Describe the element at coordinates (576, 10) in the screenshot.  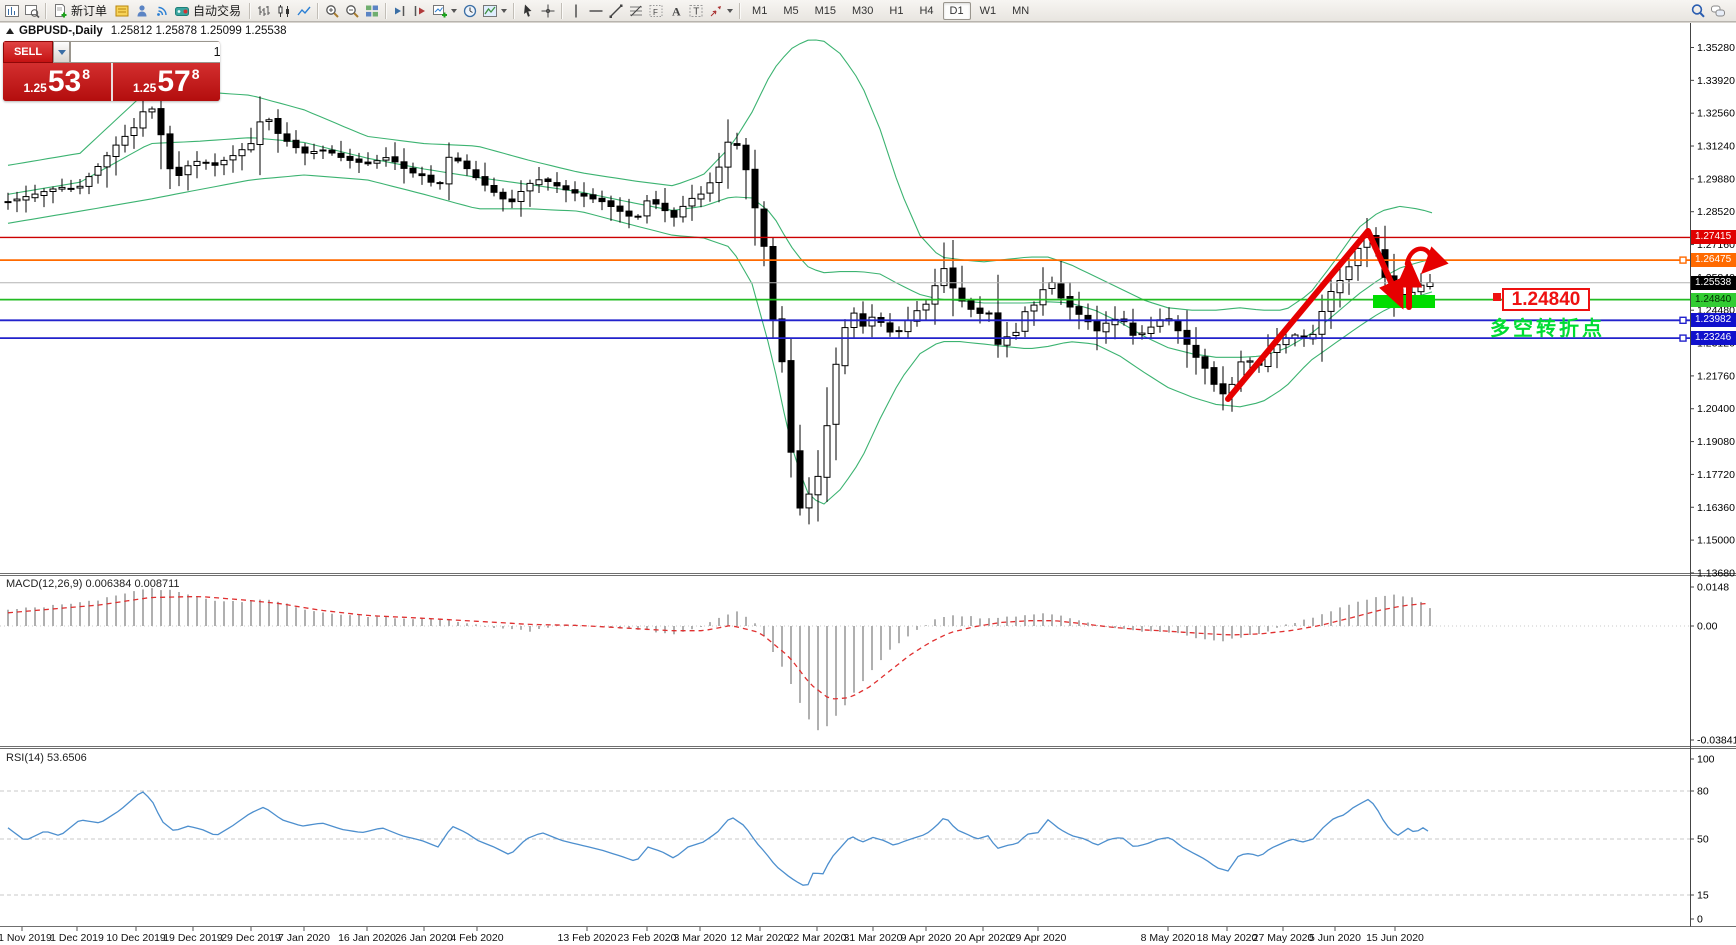
I see `vertical-line-icon` at that location.